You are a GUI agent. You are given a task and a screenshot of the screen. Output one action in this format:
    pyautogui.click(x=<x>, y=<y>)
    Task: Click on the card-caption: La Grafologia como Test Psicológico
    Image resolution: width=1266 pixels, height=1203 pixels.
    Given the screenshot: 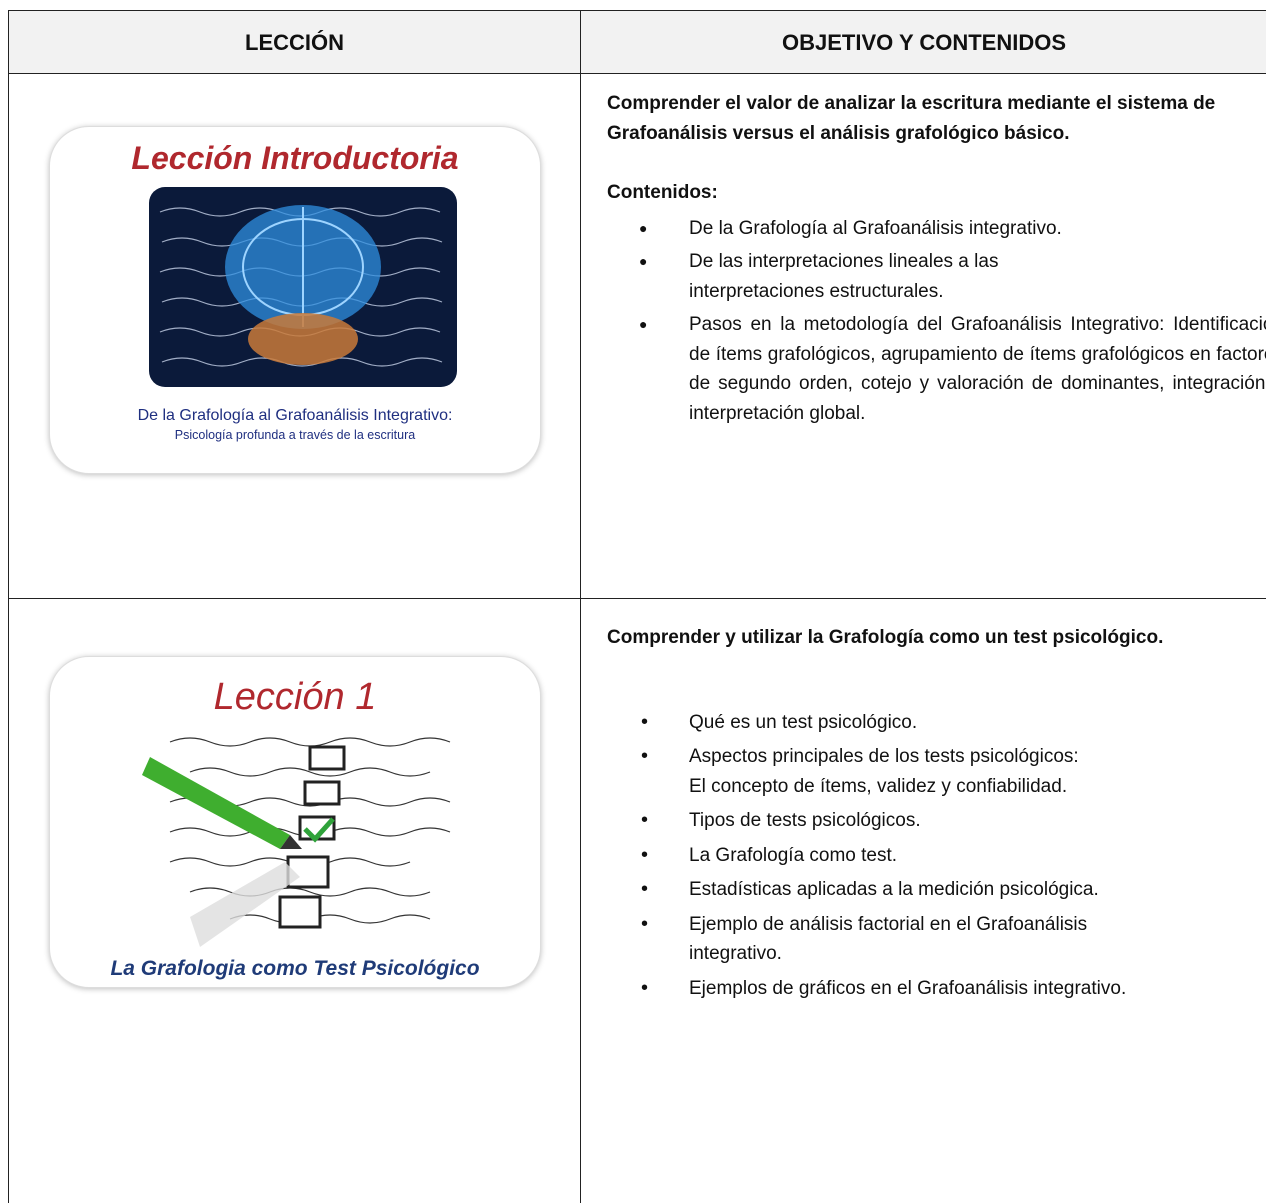 What is the action you would take?
    pyautogui.click(x=294, y=968)
    